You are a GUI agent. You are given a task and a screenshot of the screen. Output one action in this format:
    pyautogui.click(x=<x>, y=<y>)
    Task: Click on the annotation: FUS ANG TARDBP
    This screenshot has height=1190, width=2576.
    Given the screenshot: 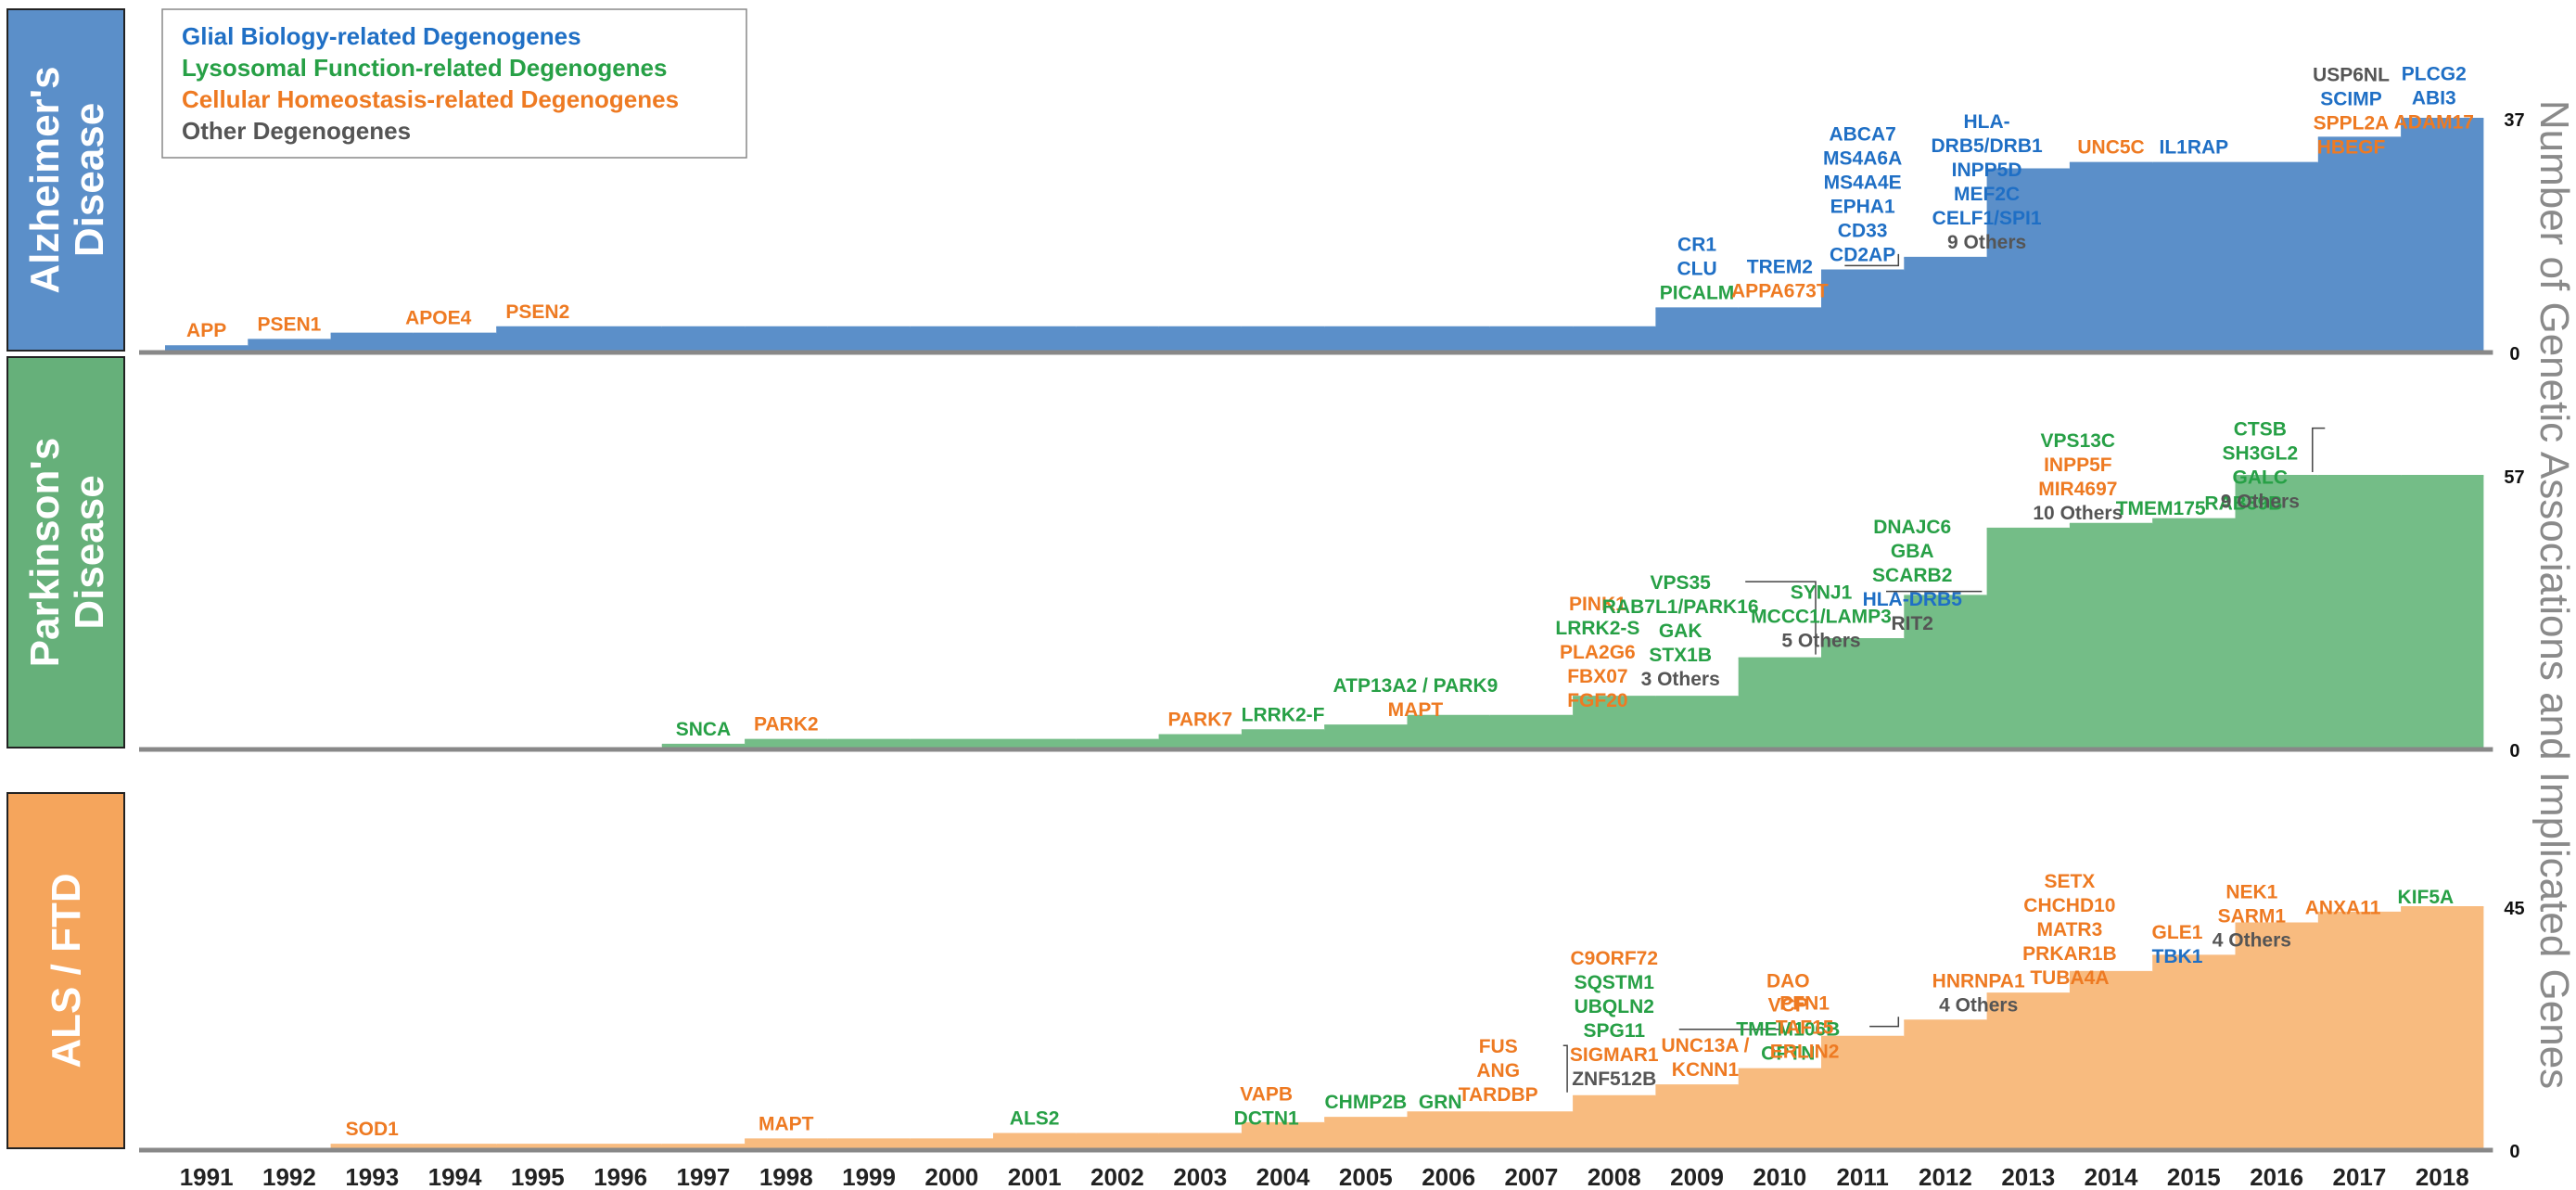 What is the action you would take?
    pyautogui.click(x=1513, y=1071)
    